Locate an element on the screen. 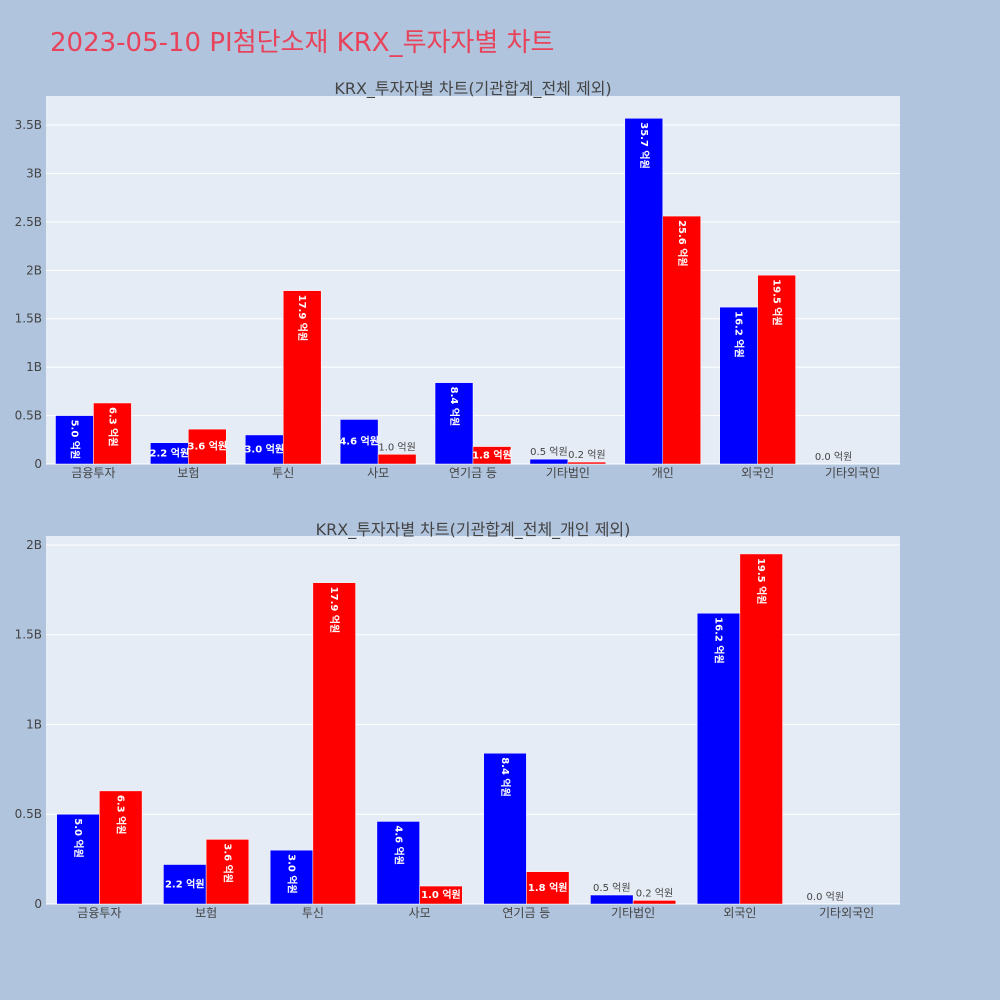  y-tick-label: 3B is located at coordinates (34, 173).